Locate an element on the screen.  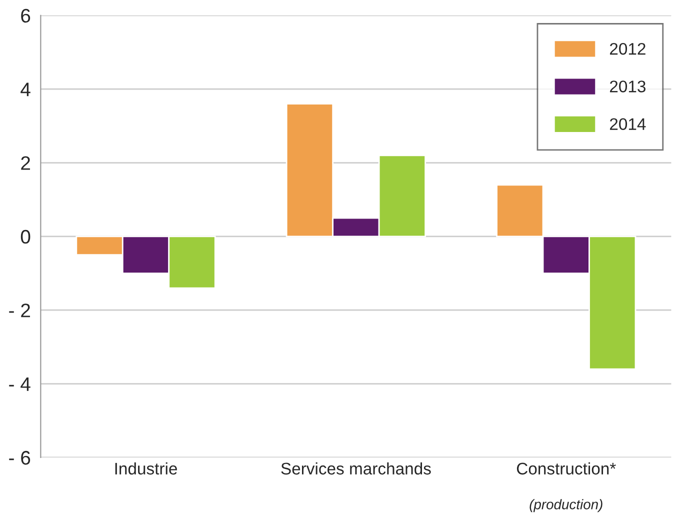
legend-label: 2013 is located at coordinates (628, 86).